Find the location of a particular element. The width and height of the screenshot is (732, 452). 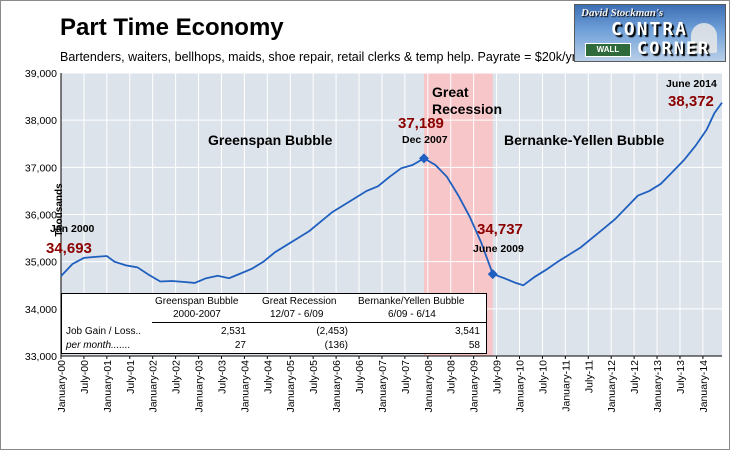

x-tick-label: July-02 is located at coordinates (177, 377).